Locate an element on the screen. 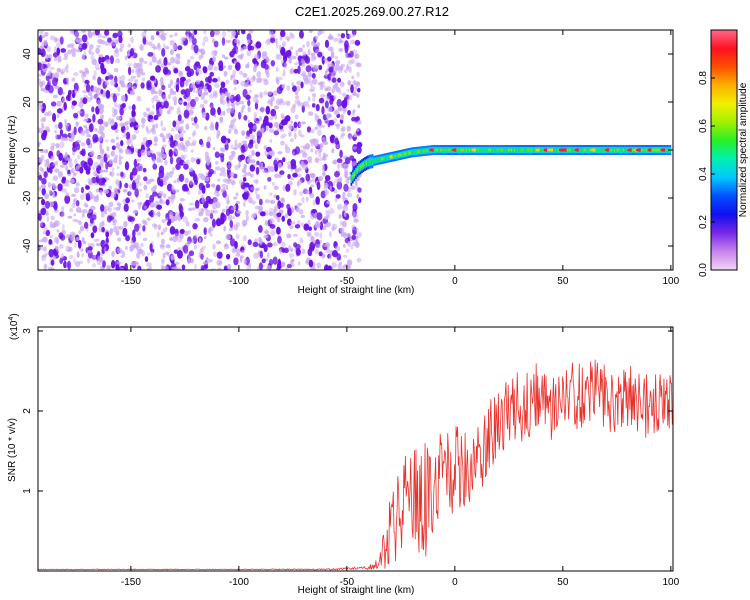 The image size is (750, 600). colorbar-frame is located at coordinates (724, 150).